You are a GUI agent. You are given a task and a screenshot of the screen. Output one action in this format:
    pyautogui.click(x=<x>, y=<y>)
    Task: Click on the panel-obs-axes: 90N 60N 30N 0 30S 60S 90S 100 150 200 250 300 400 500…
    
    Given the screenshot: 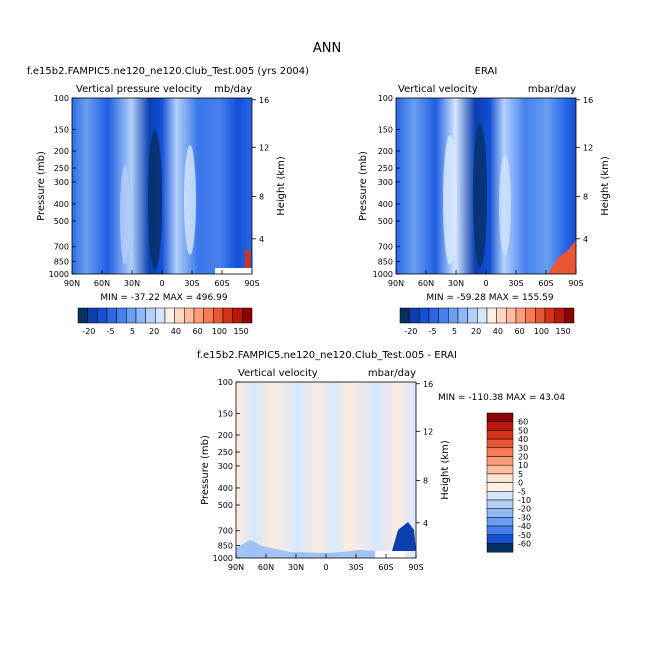 What is the action you would take?
    pyautogui.click(x=483, y=191)
    